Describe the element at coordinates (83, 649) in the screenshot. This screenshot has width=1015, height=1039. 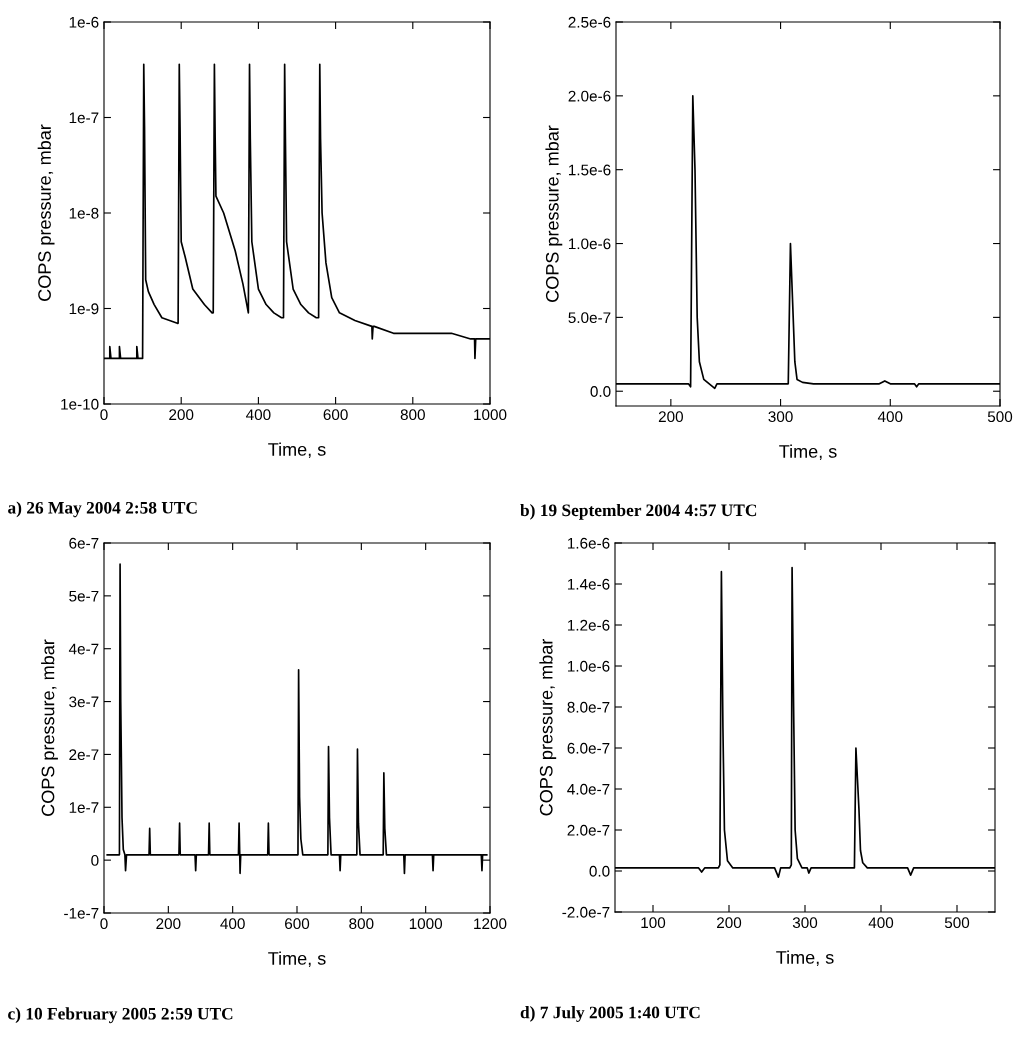
I see `y-tick-label: 4e-7` at that location.